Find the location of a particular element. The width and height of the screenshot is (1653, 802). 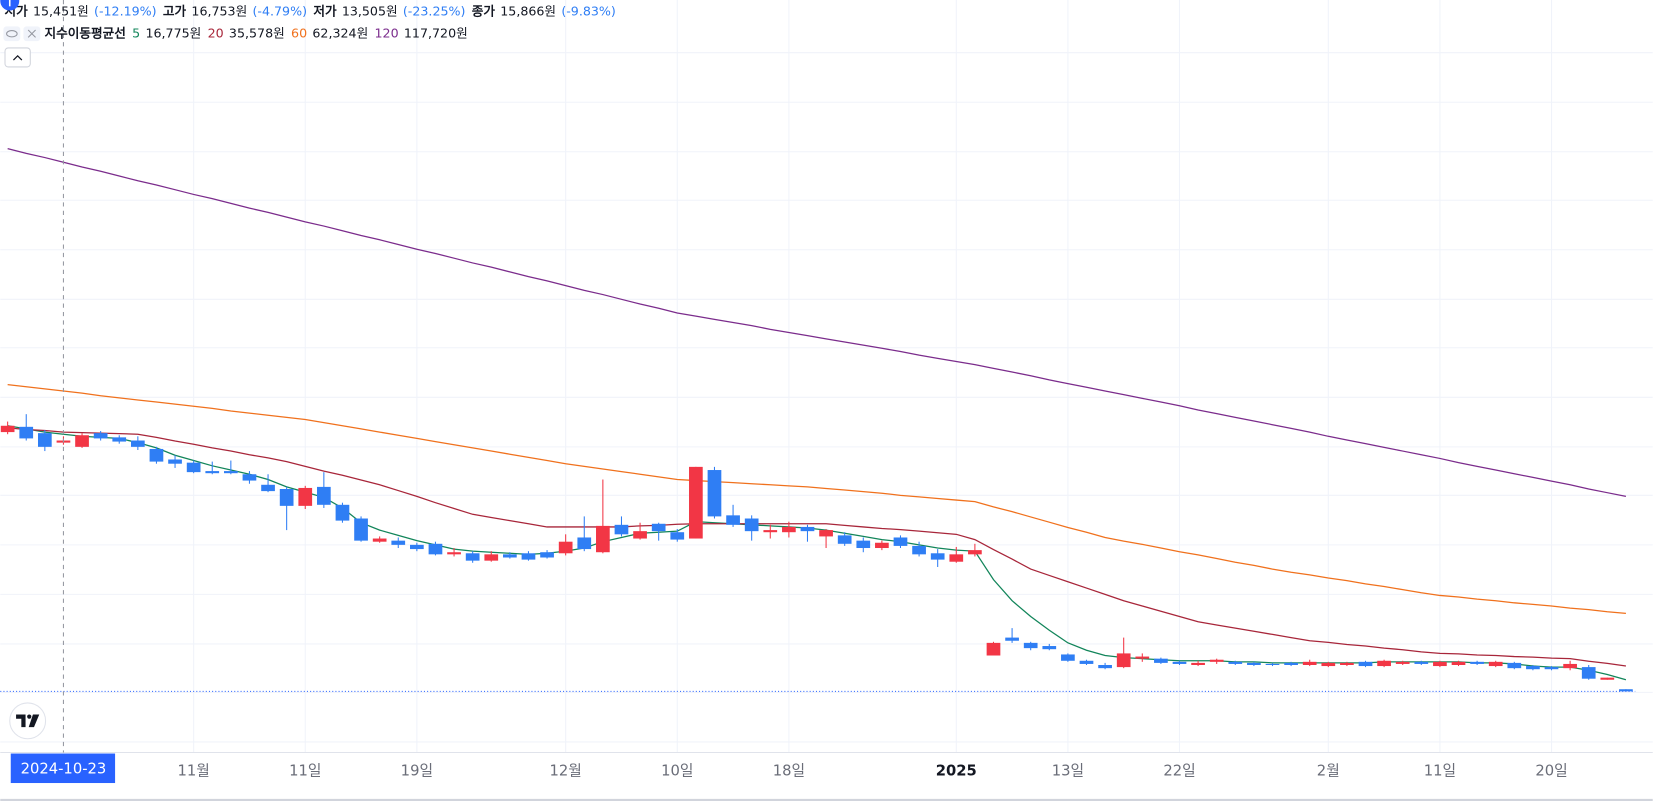

remove-toggle is located at coordinates (32, 34).